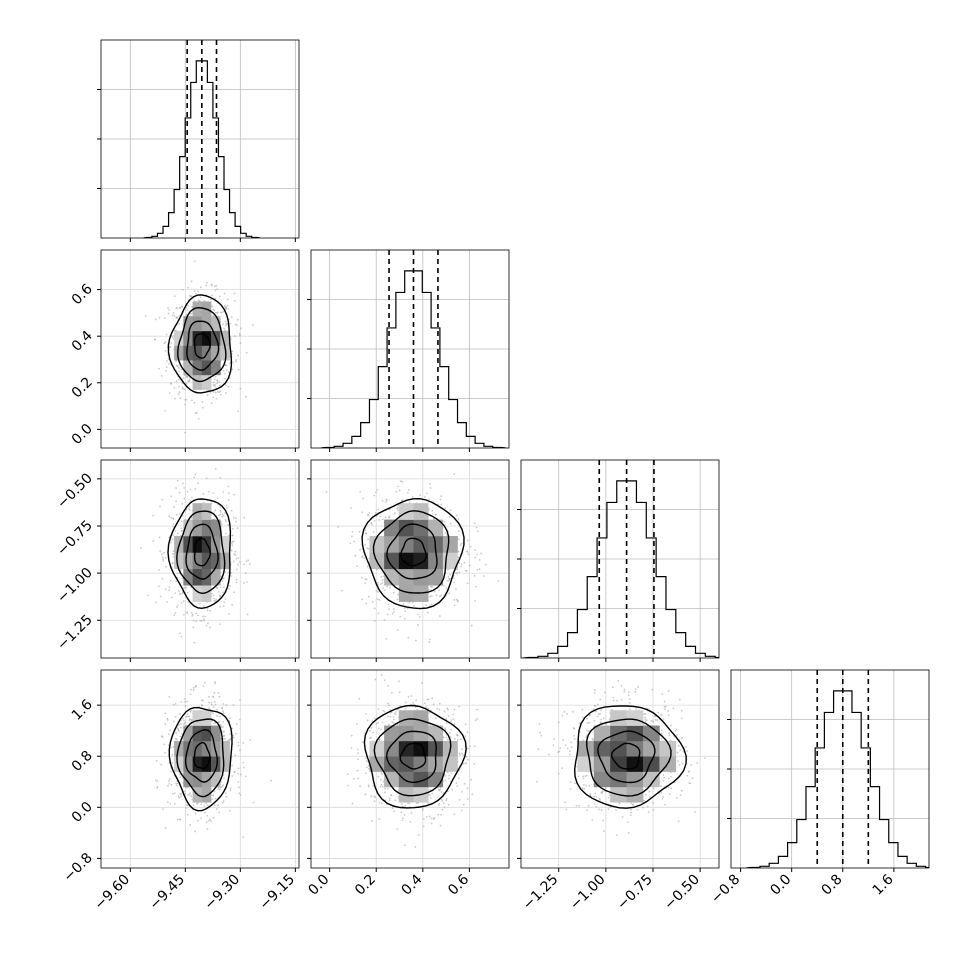 The image size is (970, 970). I want to click on contour-line, so click(412, 551).